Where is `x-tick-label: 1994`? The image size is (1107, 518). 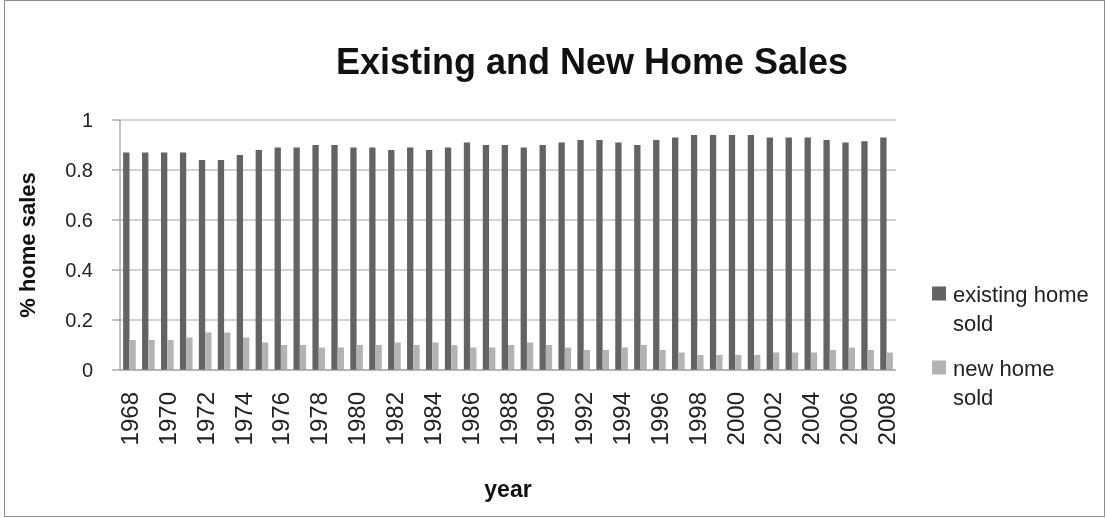 x-tick-label: 1994 is located at coordinates (622, 419).